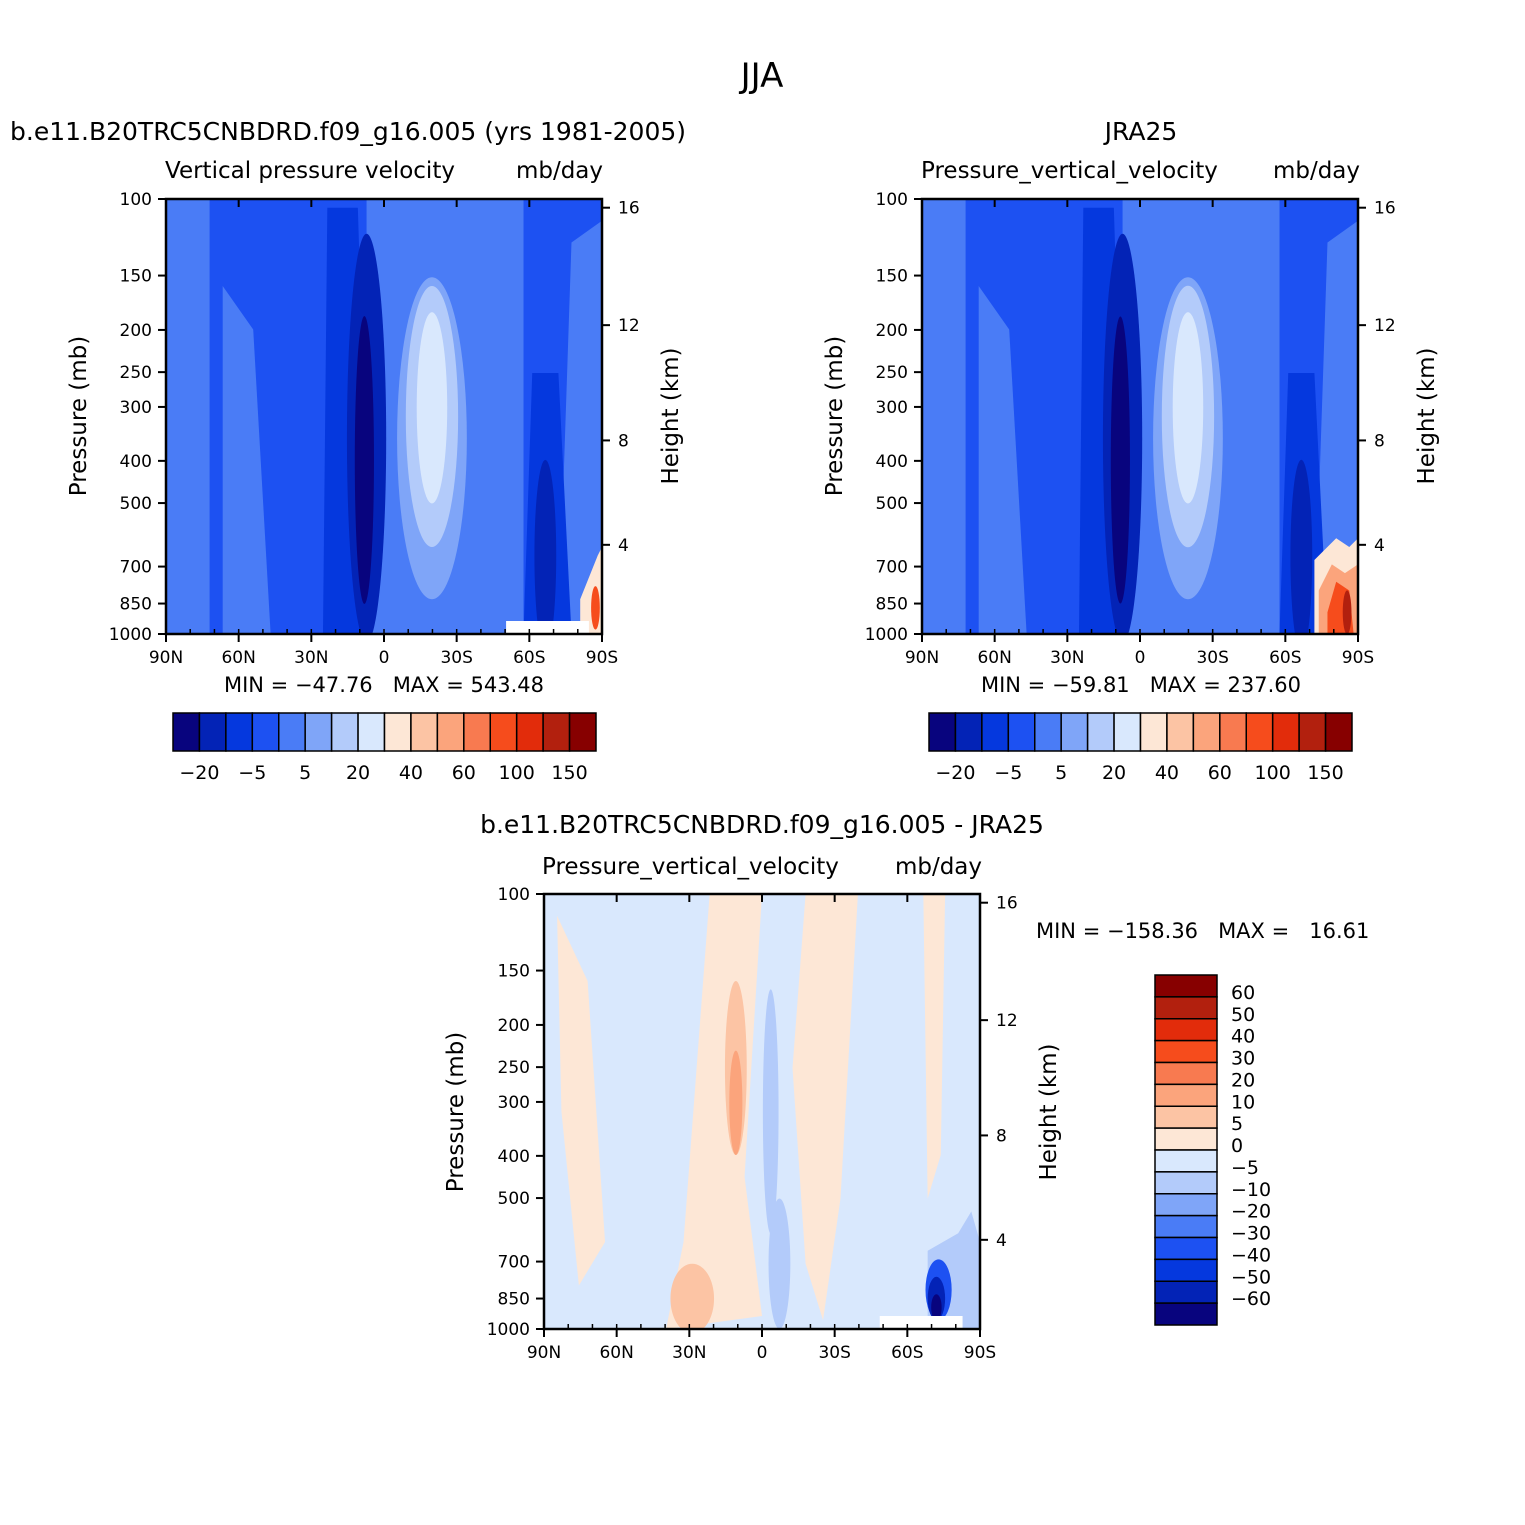 This screenshot has height=1525, width=1525. What do you see at coordinates (892, 462) in the screenshot?
I see `pressure-tick-label: 400` at bounding box center [892, 462].